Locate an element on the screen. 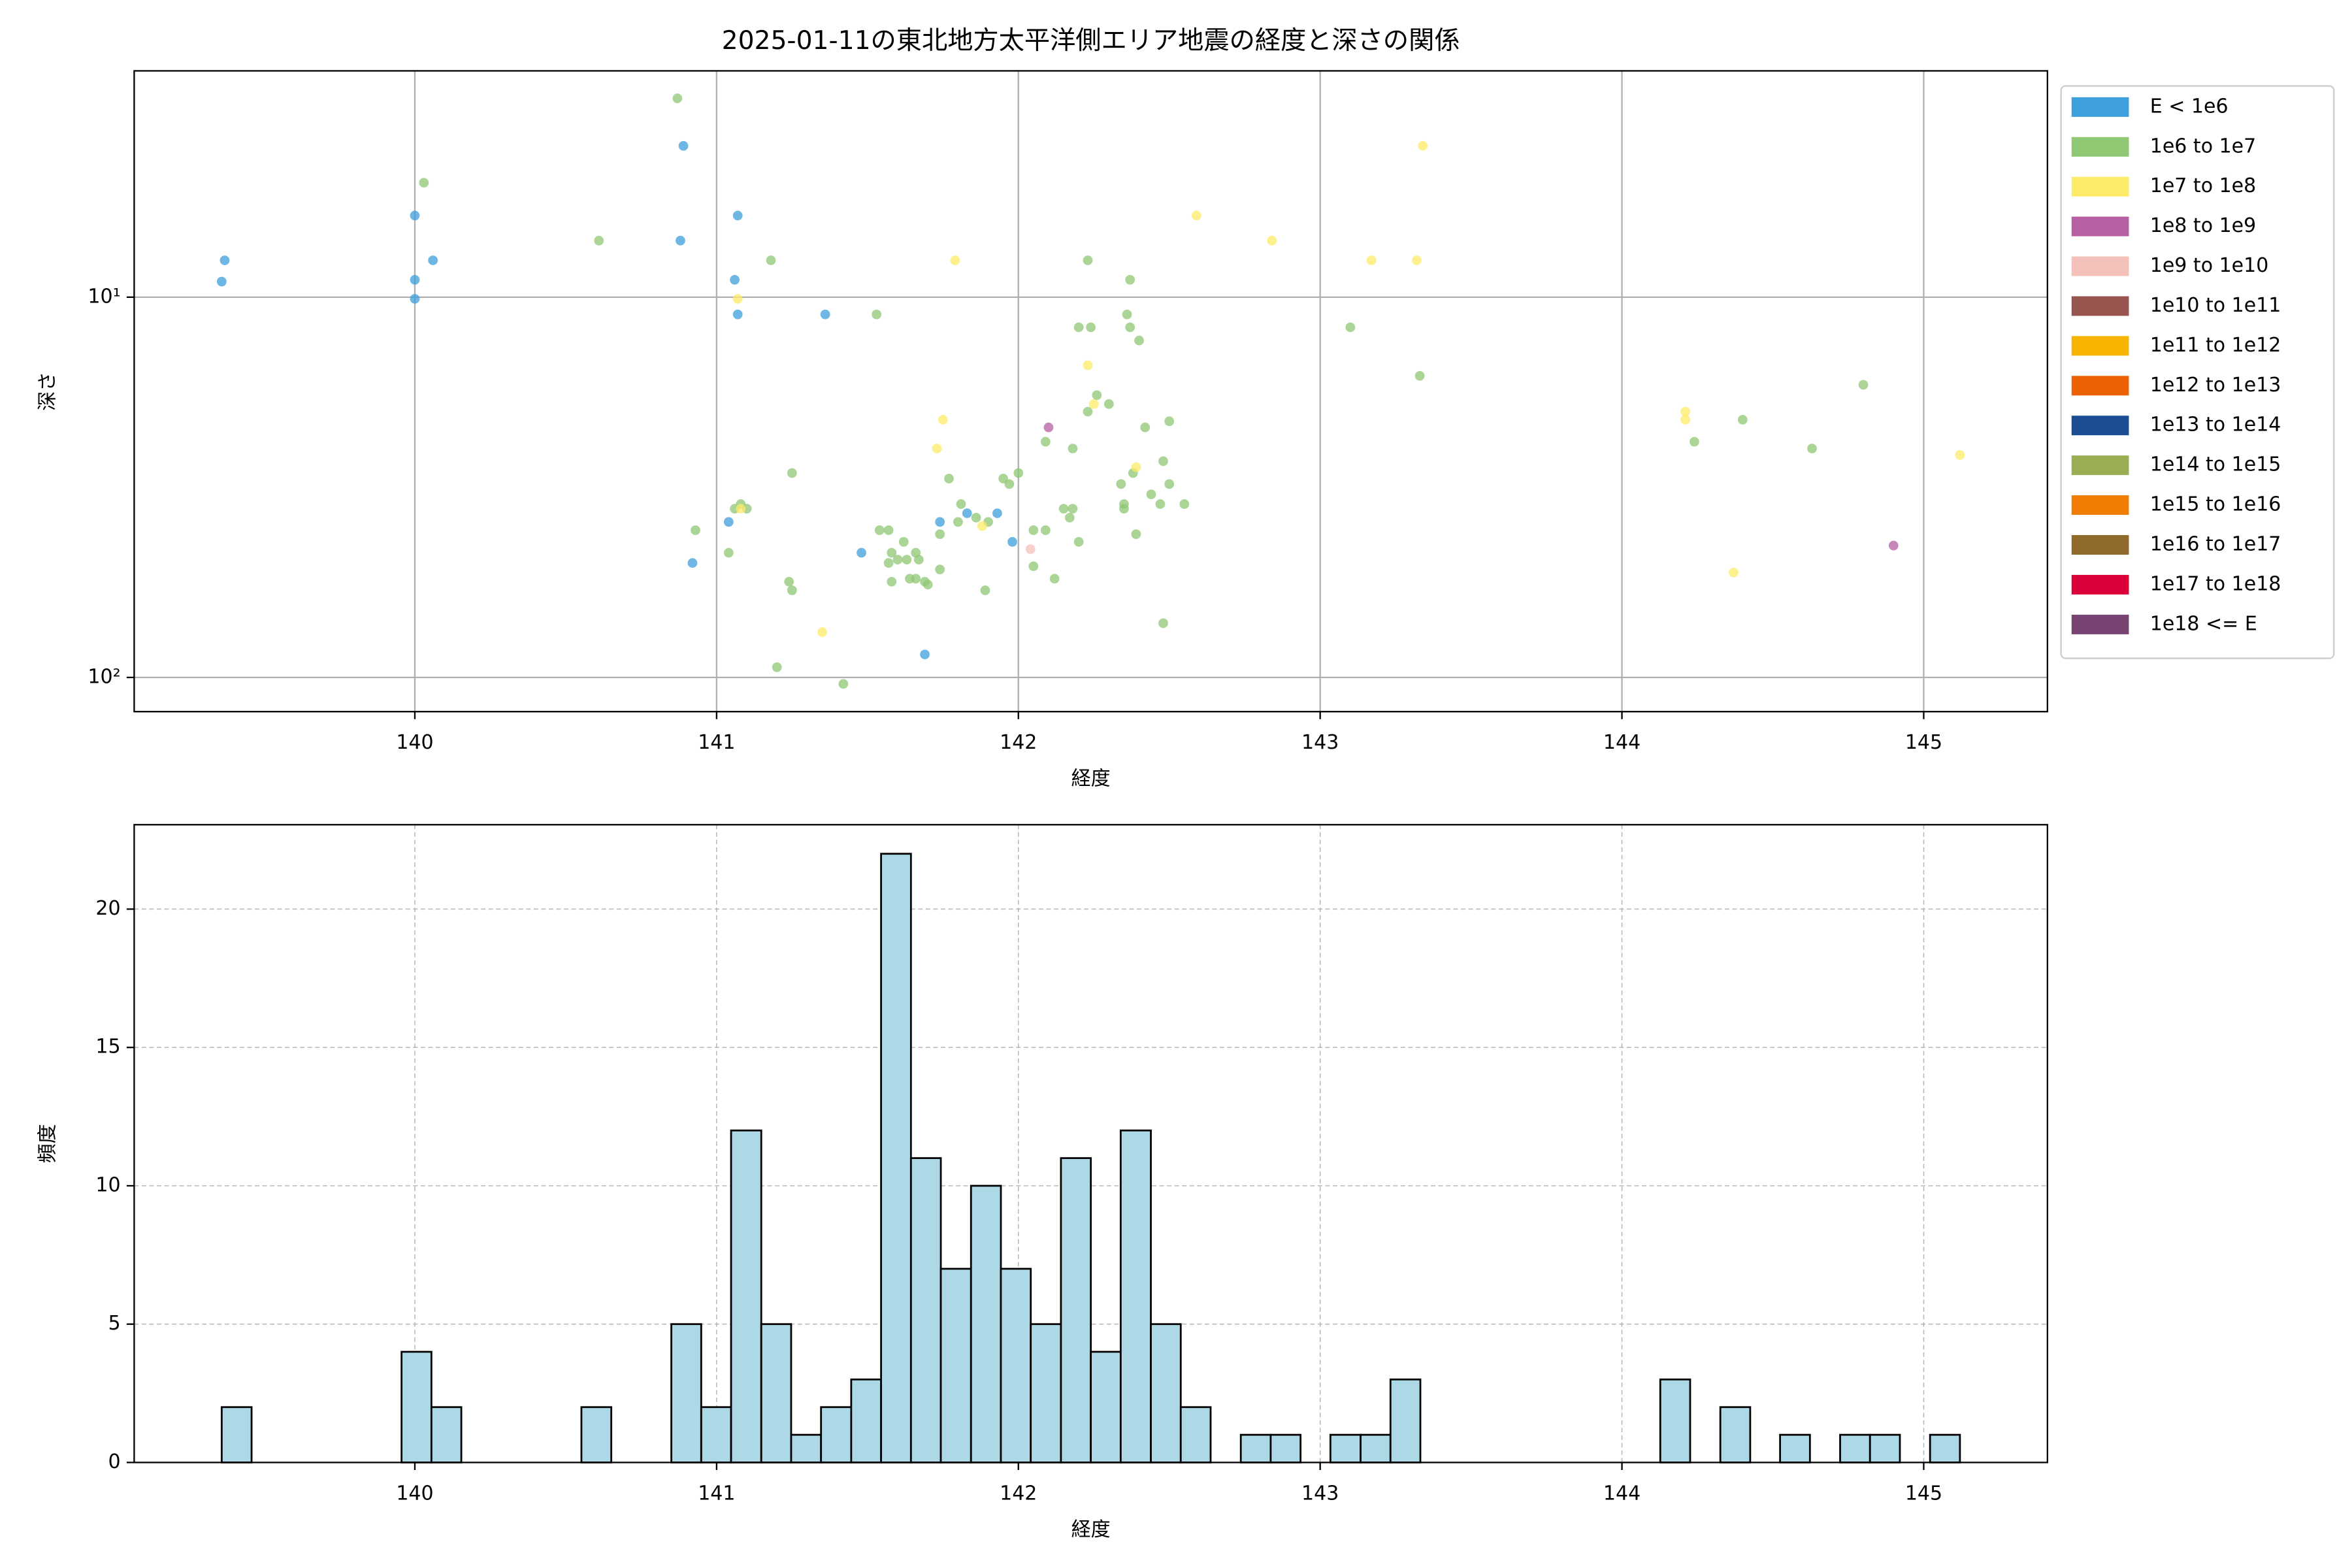  legend-label: 1e7 to 1e8 is located at coordinates (2203, 185).